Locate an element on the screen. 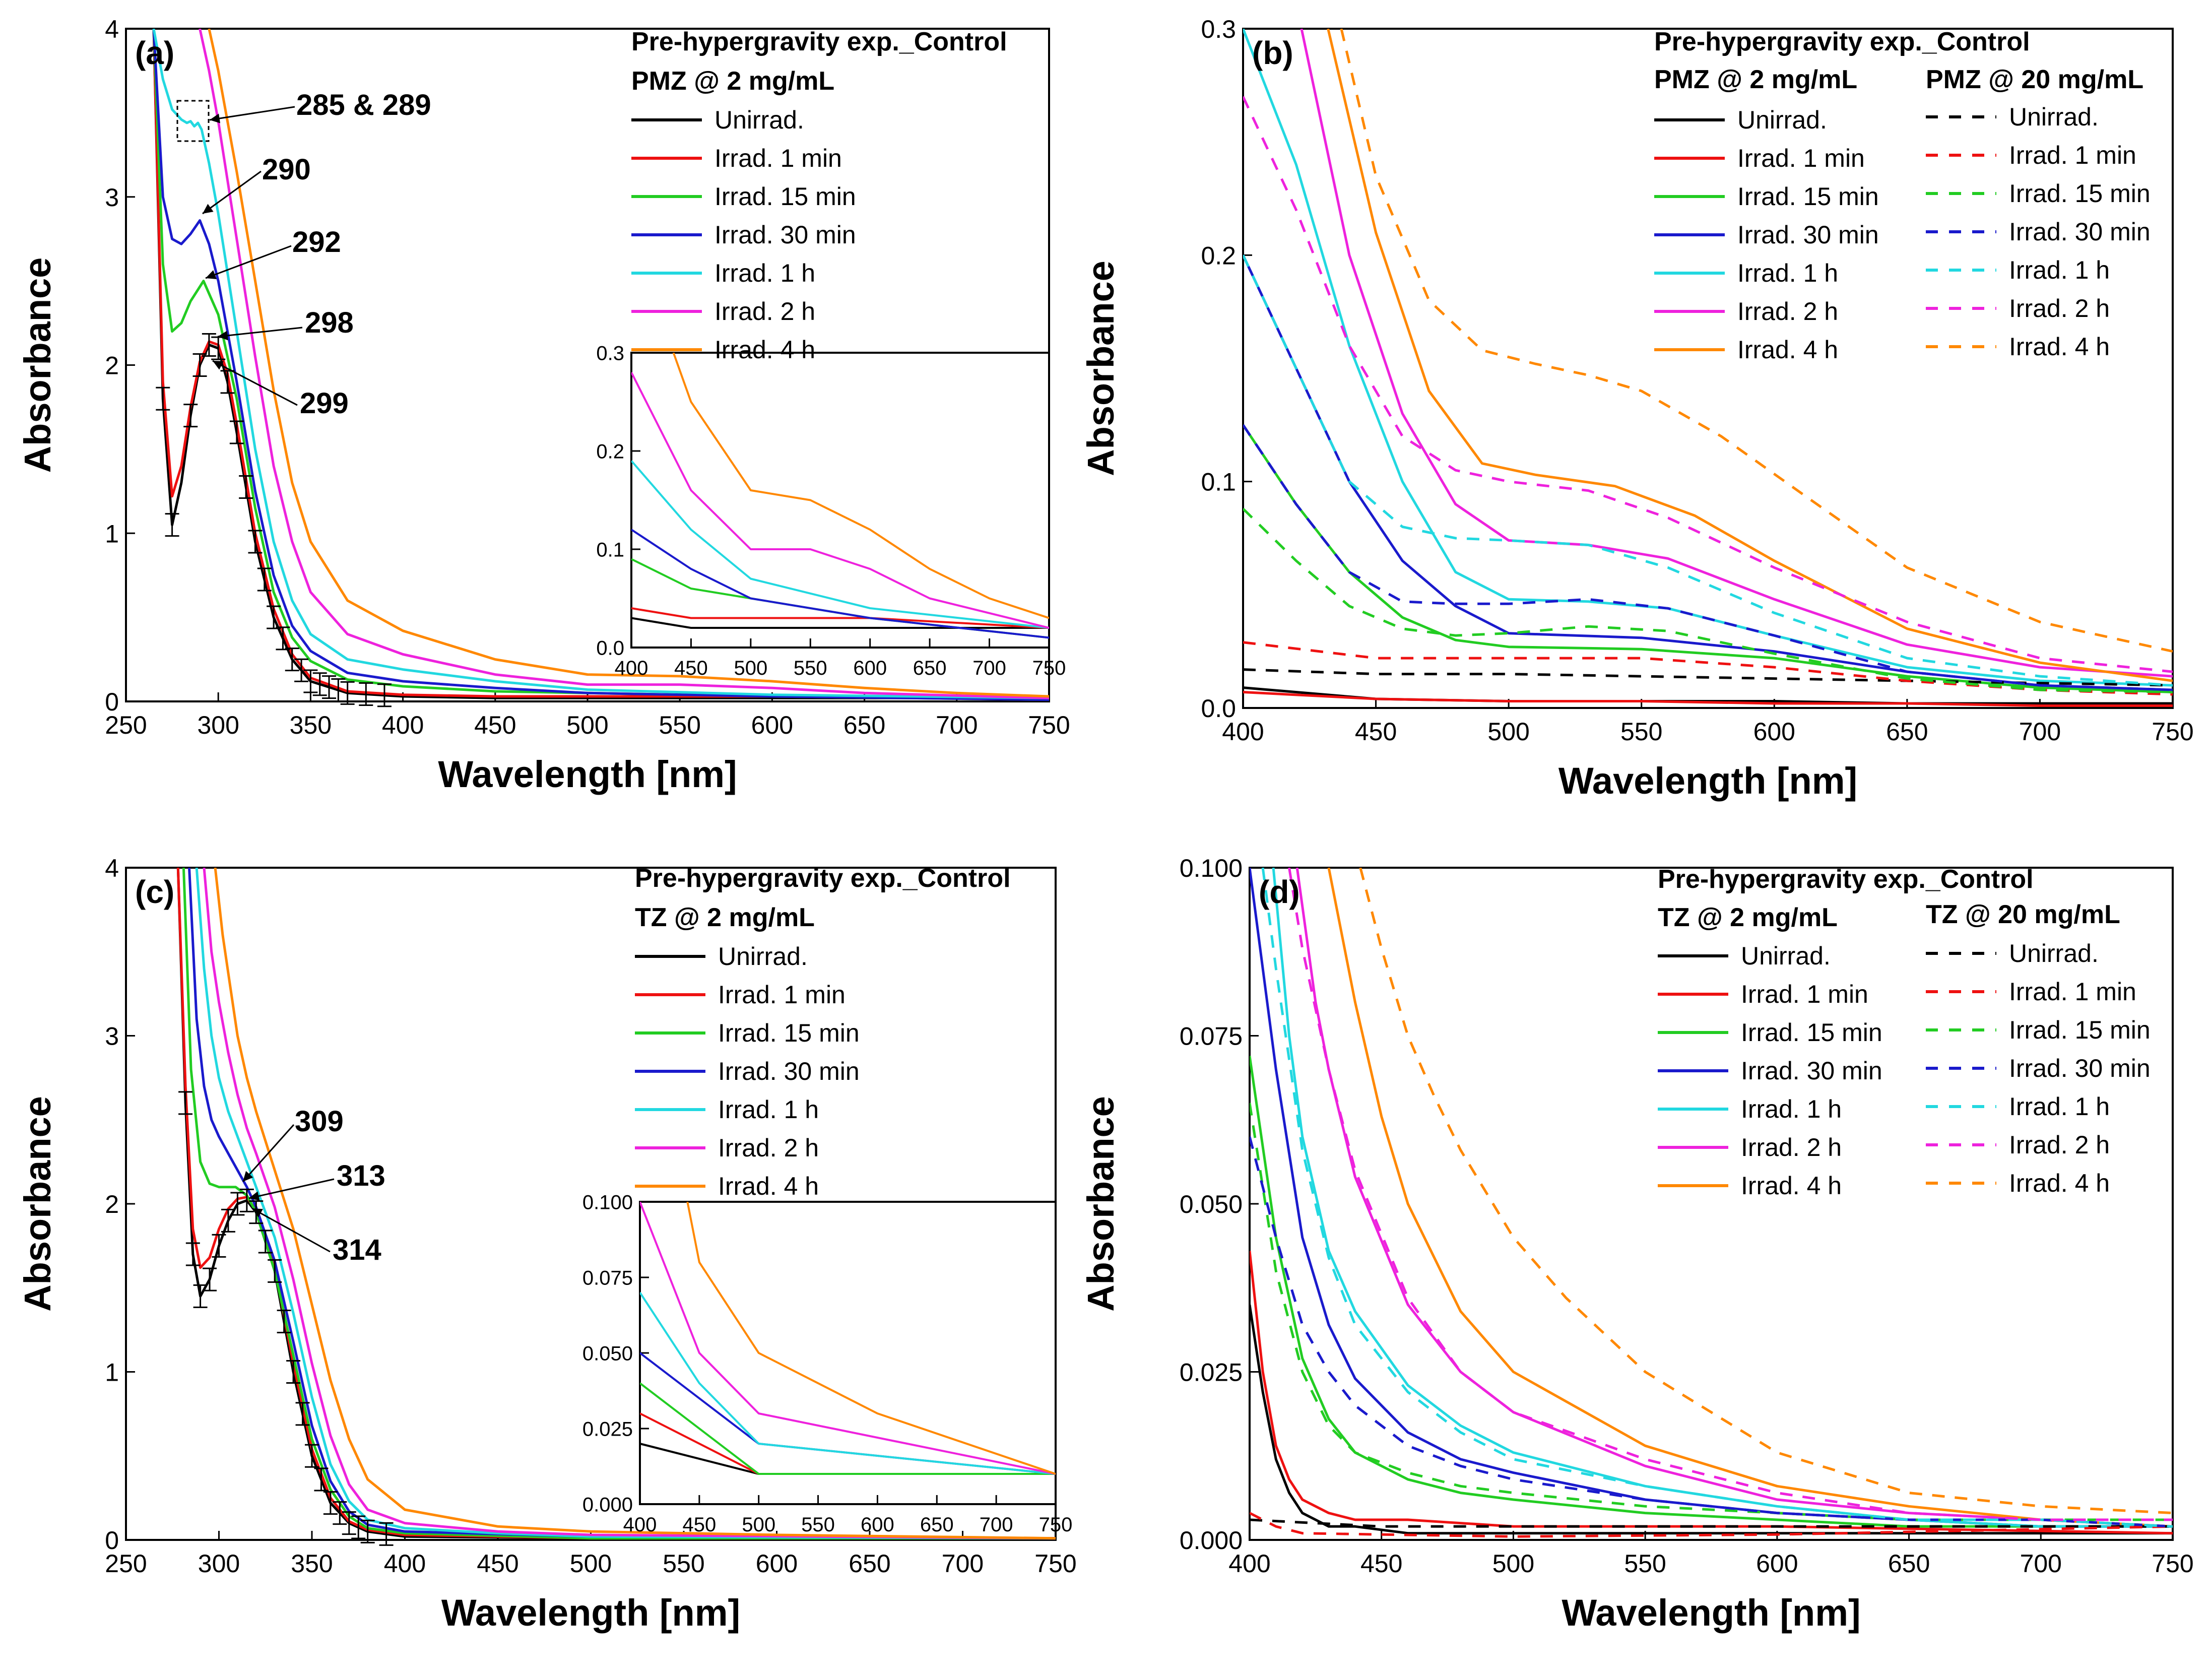 The width and height of the screenshot is (2211, 1680). plot-frame is located at coordinates (840, 500).